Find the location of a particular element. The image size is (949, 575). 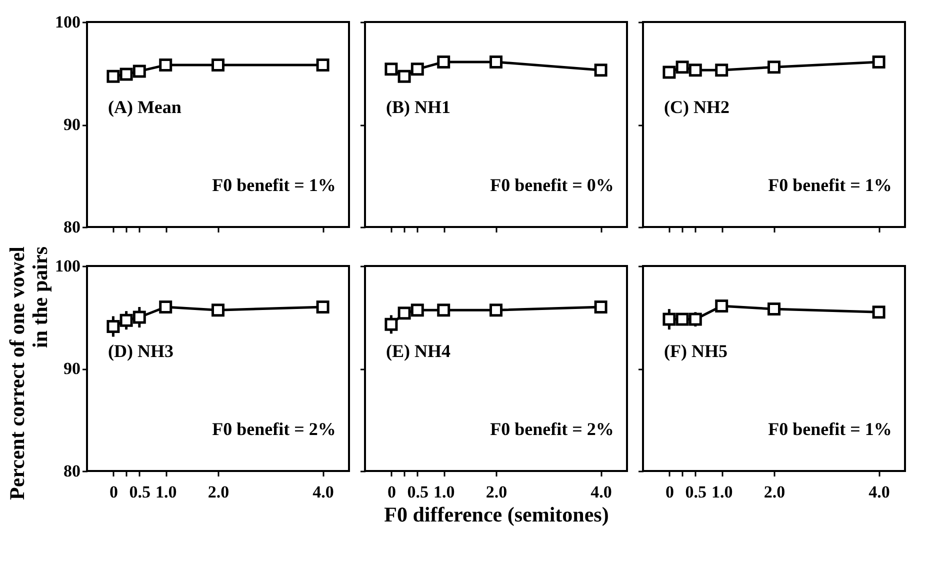

x-axis-title: F0 difference (semitones) is located at coordinates (496, 514).